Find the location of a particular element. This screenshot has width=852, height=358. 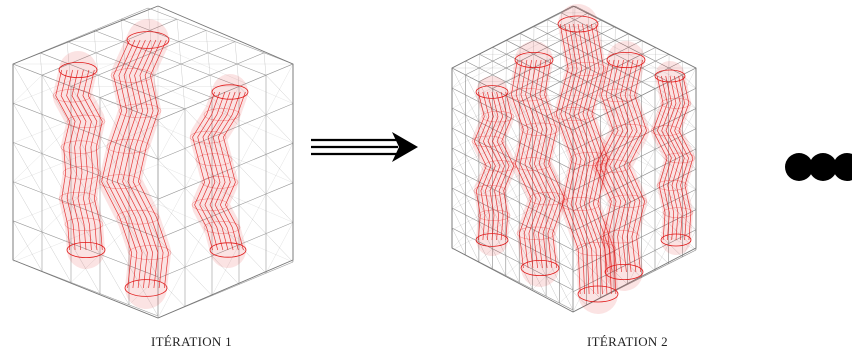

ellipsis-icon is located at coordinates (818, 167).